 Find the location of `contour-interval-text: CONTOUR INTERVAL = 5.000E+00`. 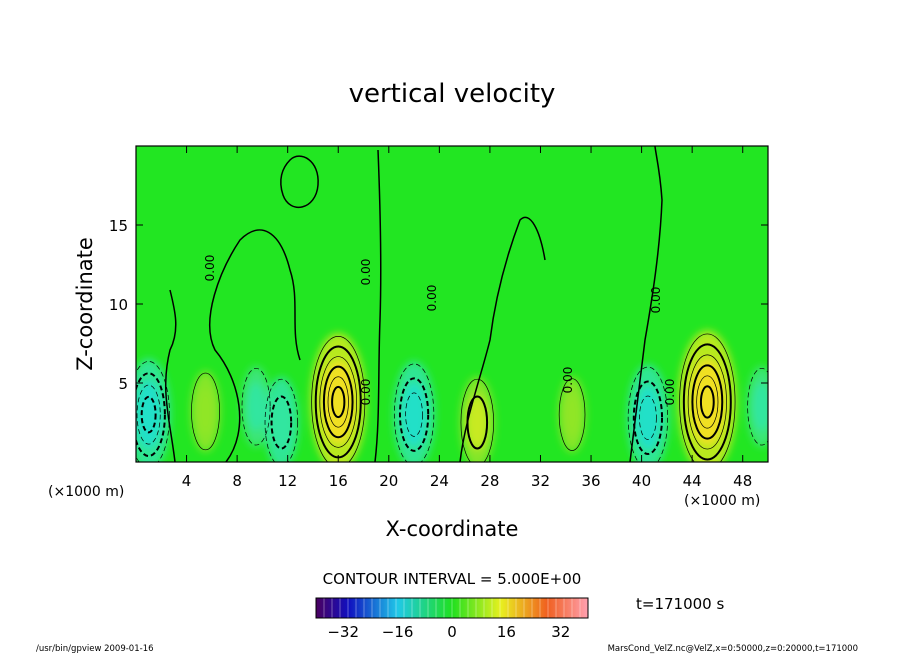

contour-interval-text: CONTOUR INTERVAL = 5.000E+00 is located at coordinates (452, 579).